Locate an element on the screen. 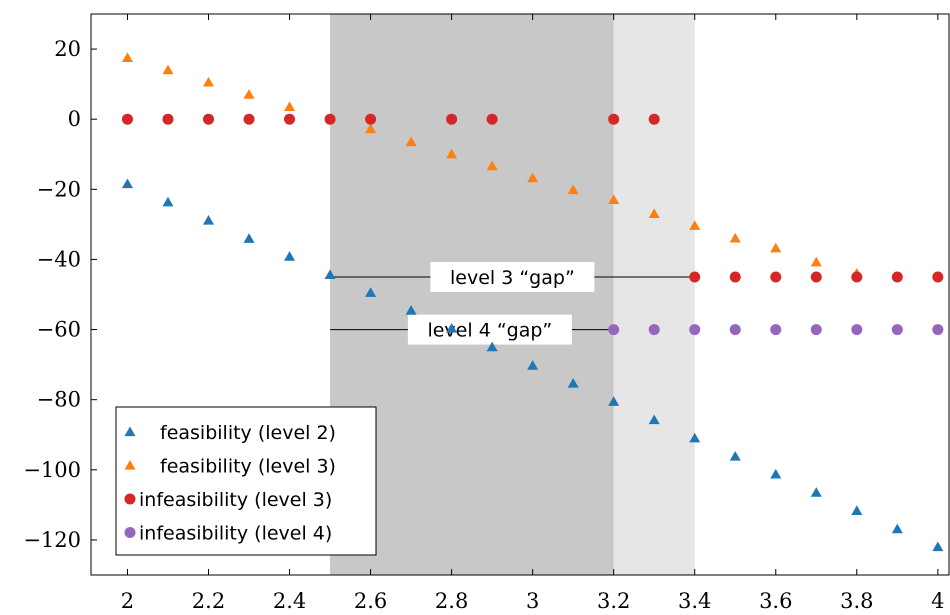 This screenshot has width=950, height=615. y-tick-label: 0 is located at coordinates (74, 119).